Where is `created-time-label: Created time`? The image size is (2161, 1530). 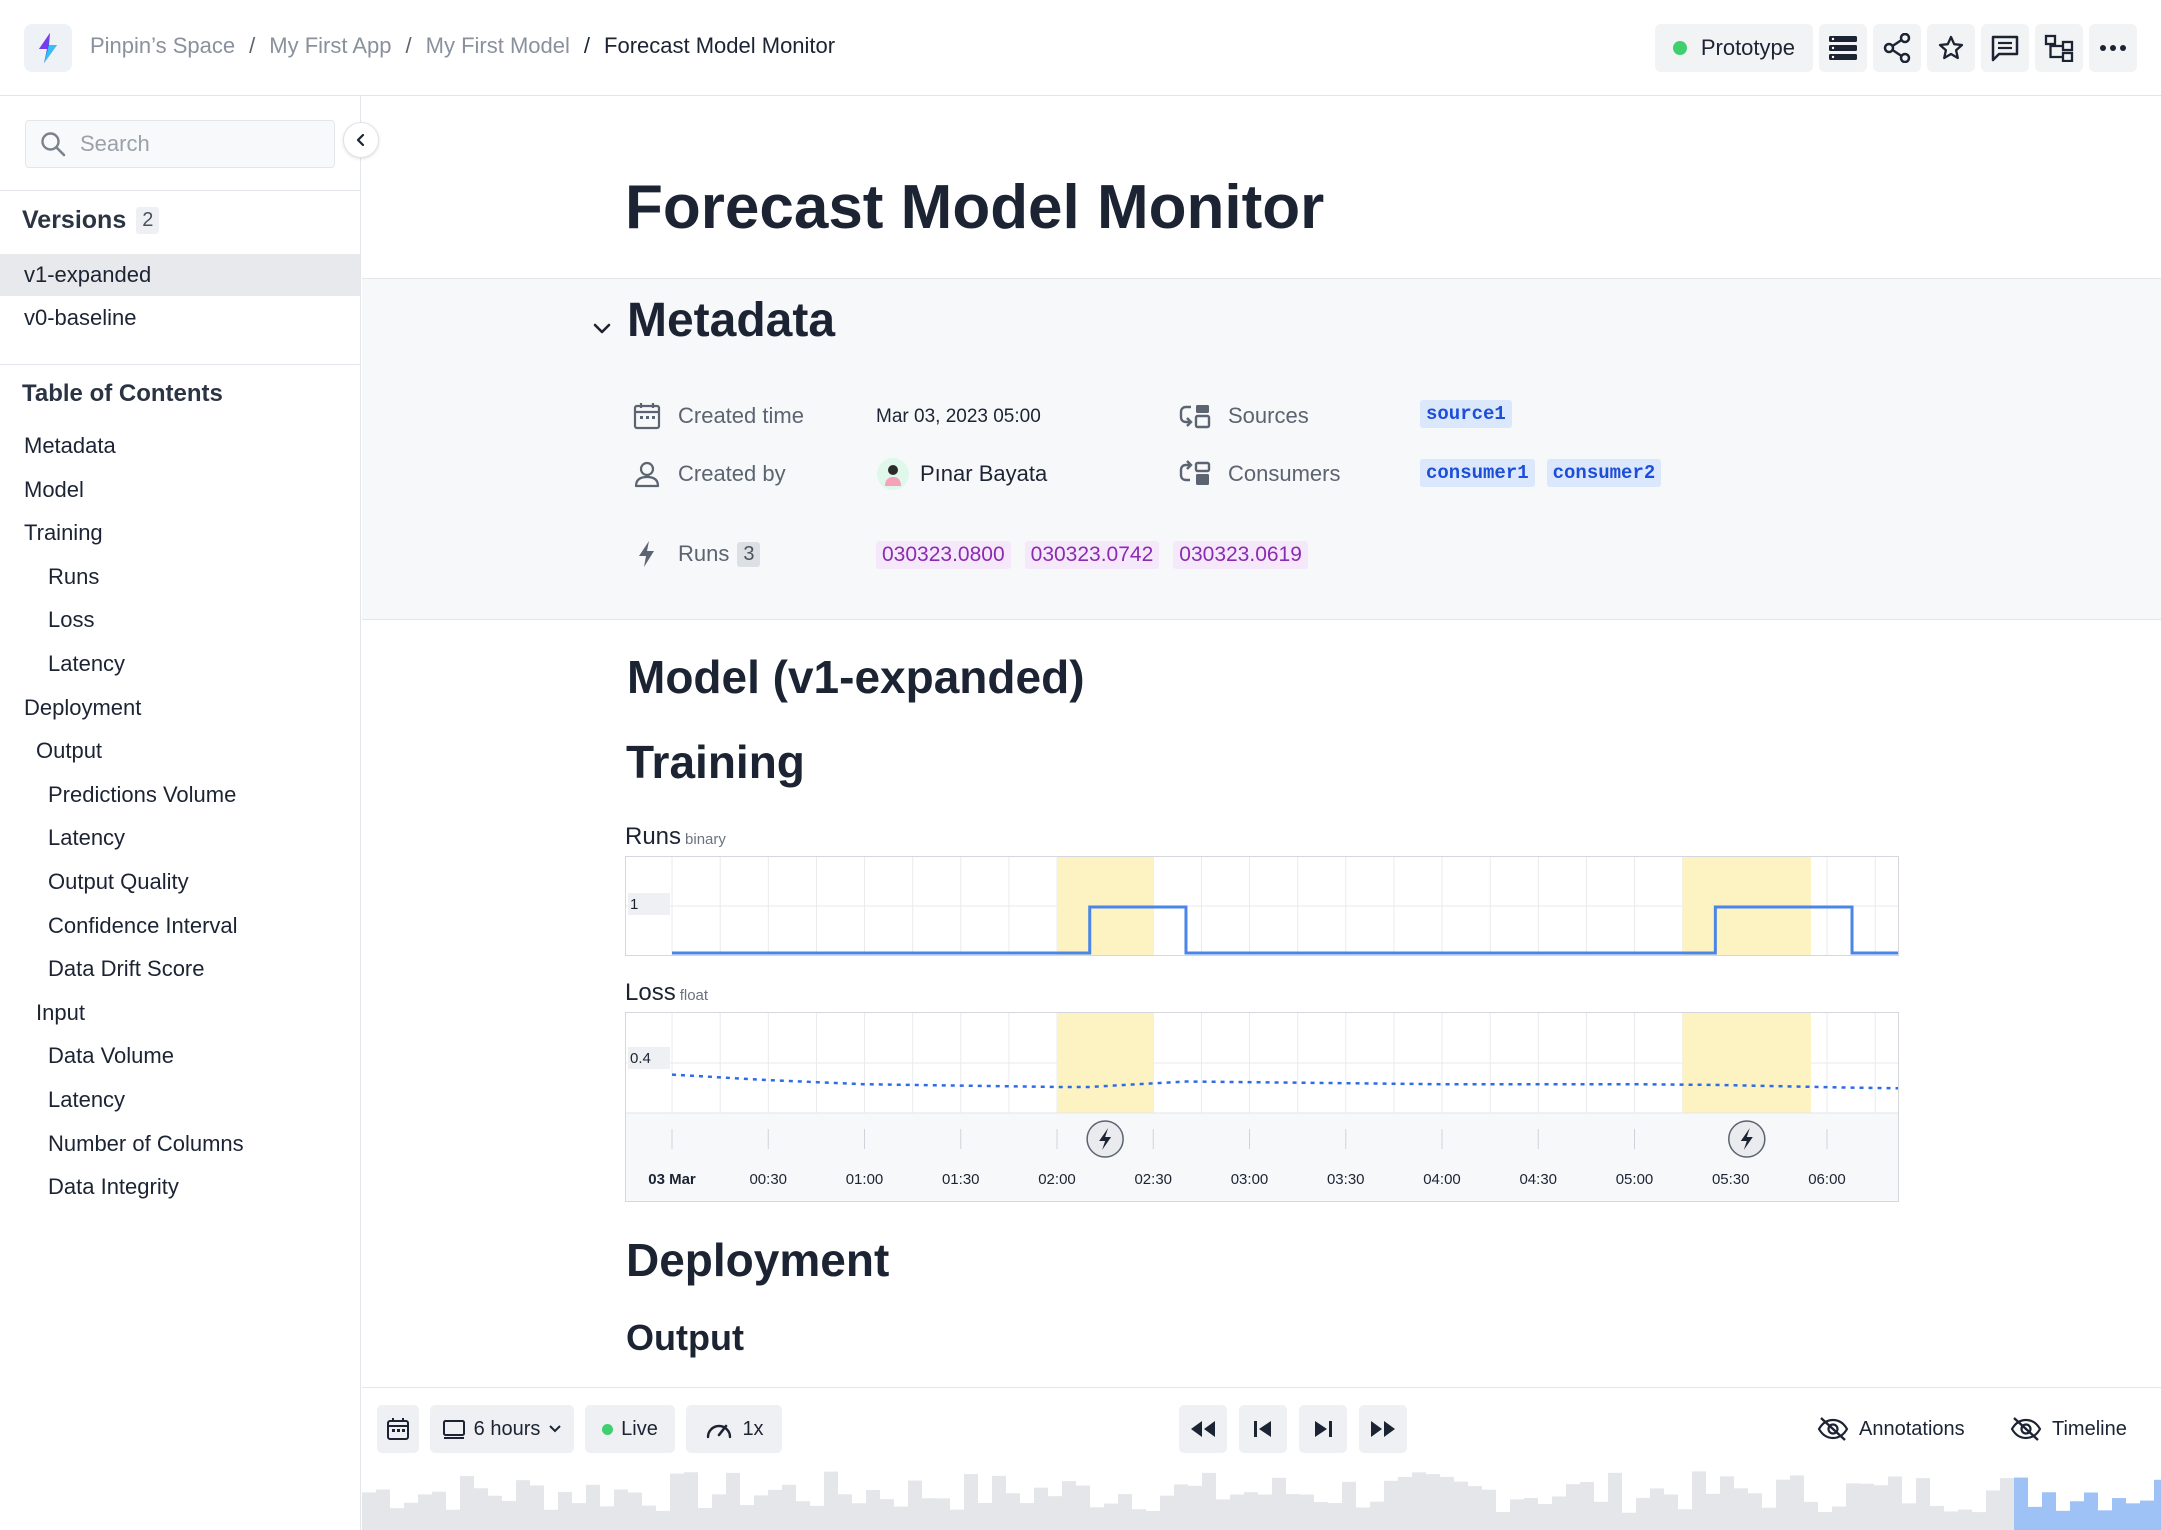 created-time-label: Created time is located at coordinates (741, 415).